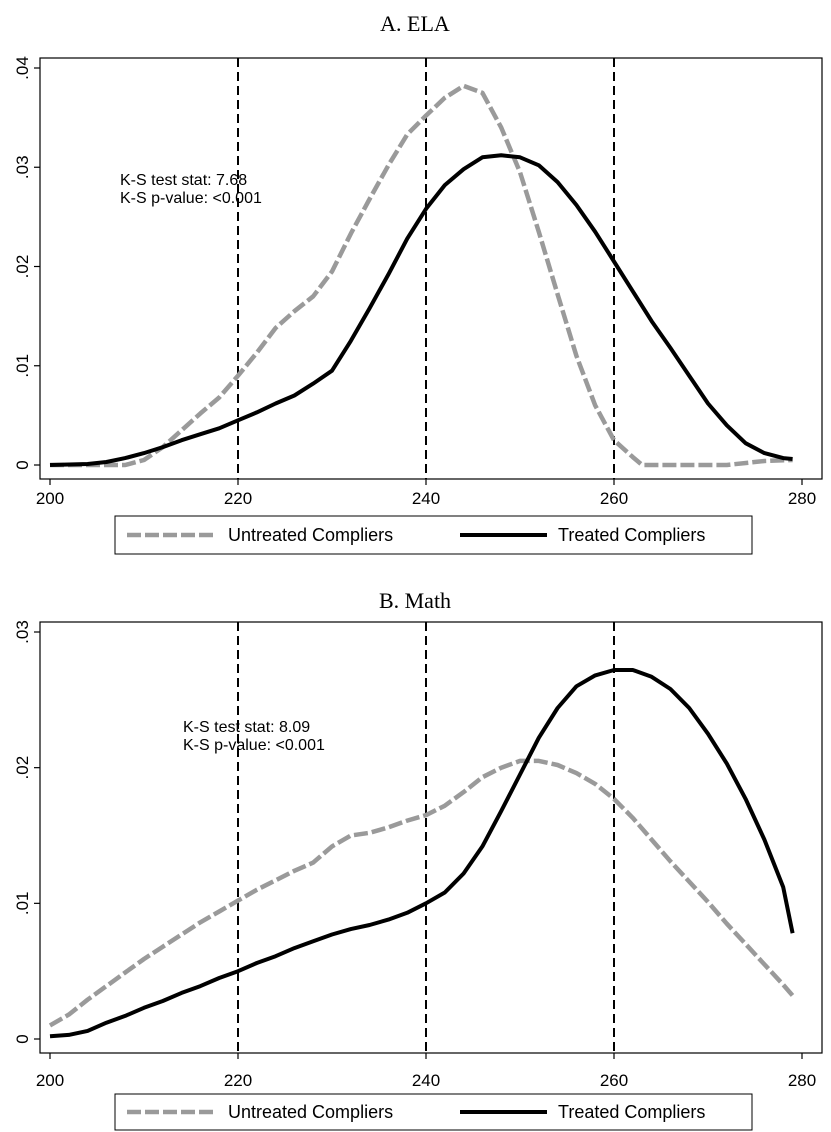  What do you see at coordinates (415, 600) in the screenshot?
I see `chart-title: B. Math` at bounding box center [415, 600].